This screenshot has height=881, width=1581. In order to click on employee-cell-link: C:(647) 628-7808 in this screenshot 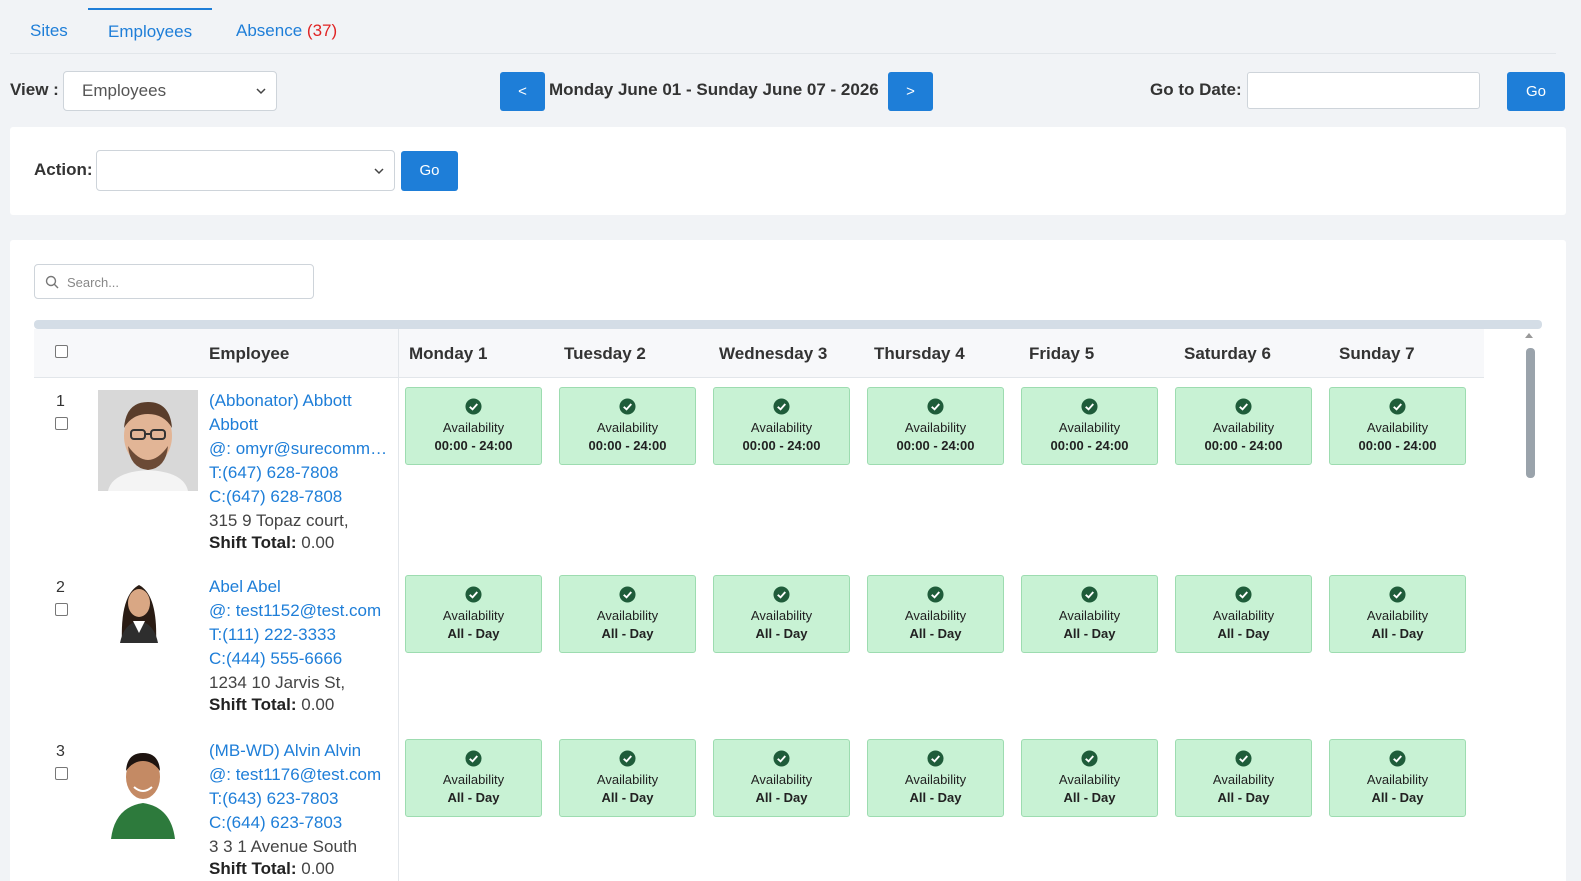, I will do `click(276, 496)`.